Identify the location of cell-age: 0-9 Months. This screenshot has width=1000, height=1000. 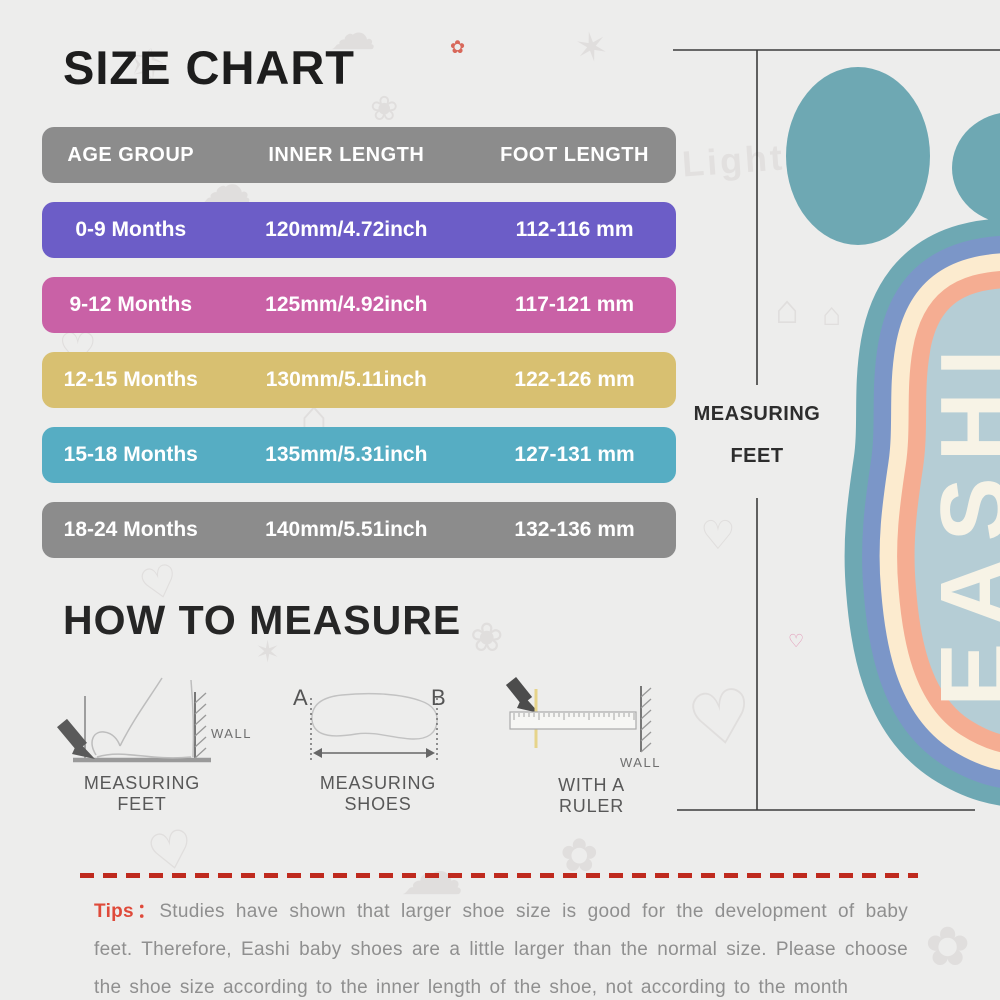
(131, 229).